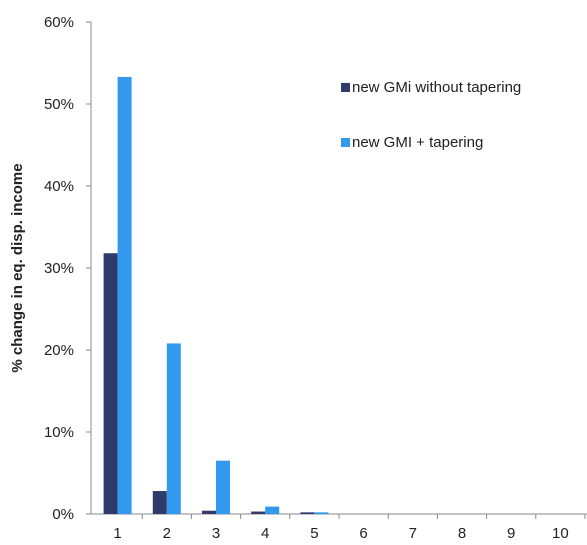 The height and width of the screenshot is (545, 587). Describe the element at coordinates (314, 533) in the screenshot. I see `x-tick-label: 5` at that location.